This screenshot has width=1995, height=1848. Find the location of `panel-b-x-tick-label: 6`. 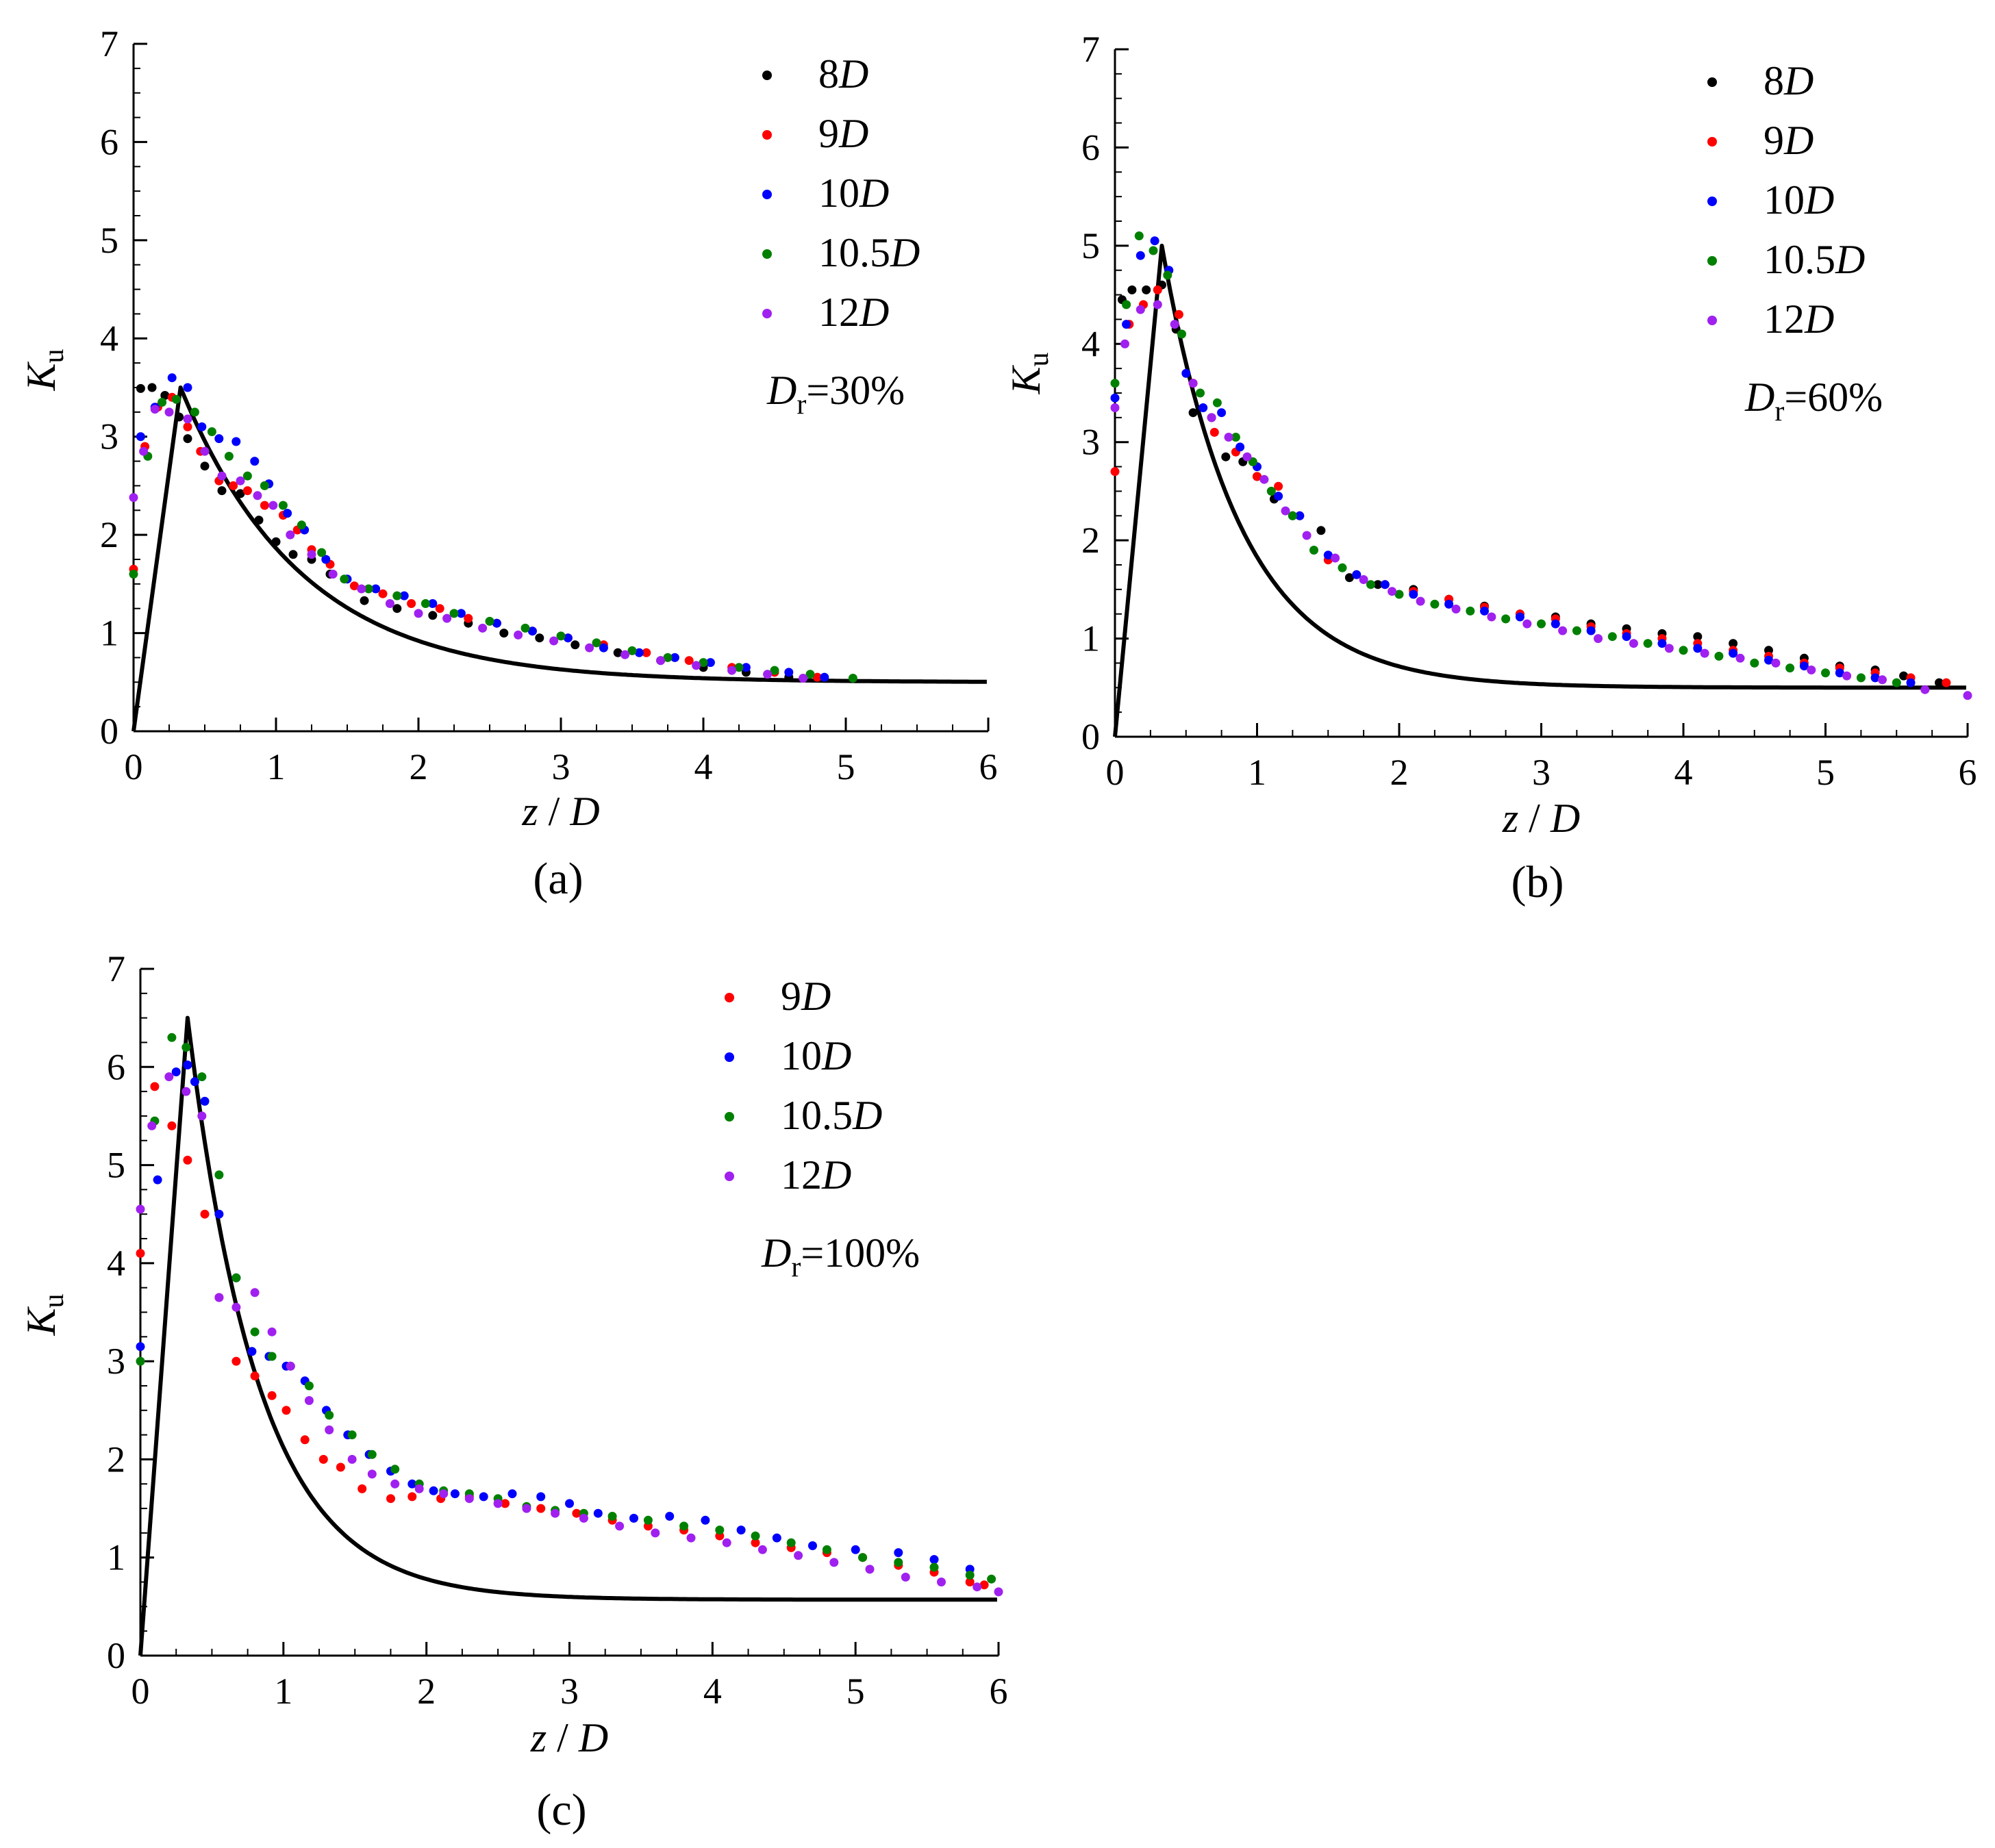

panel-b-x-tick-label: 6 is located at coordinates (1968, 772).